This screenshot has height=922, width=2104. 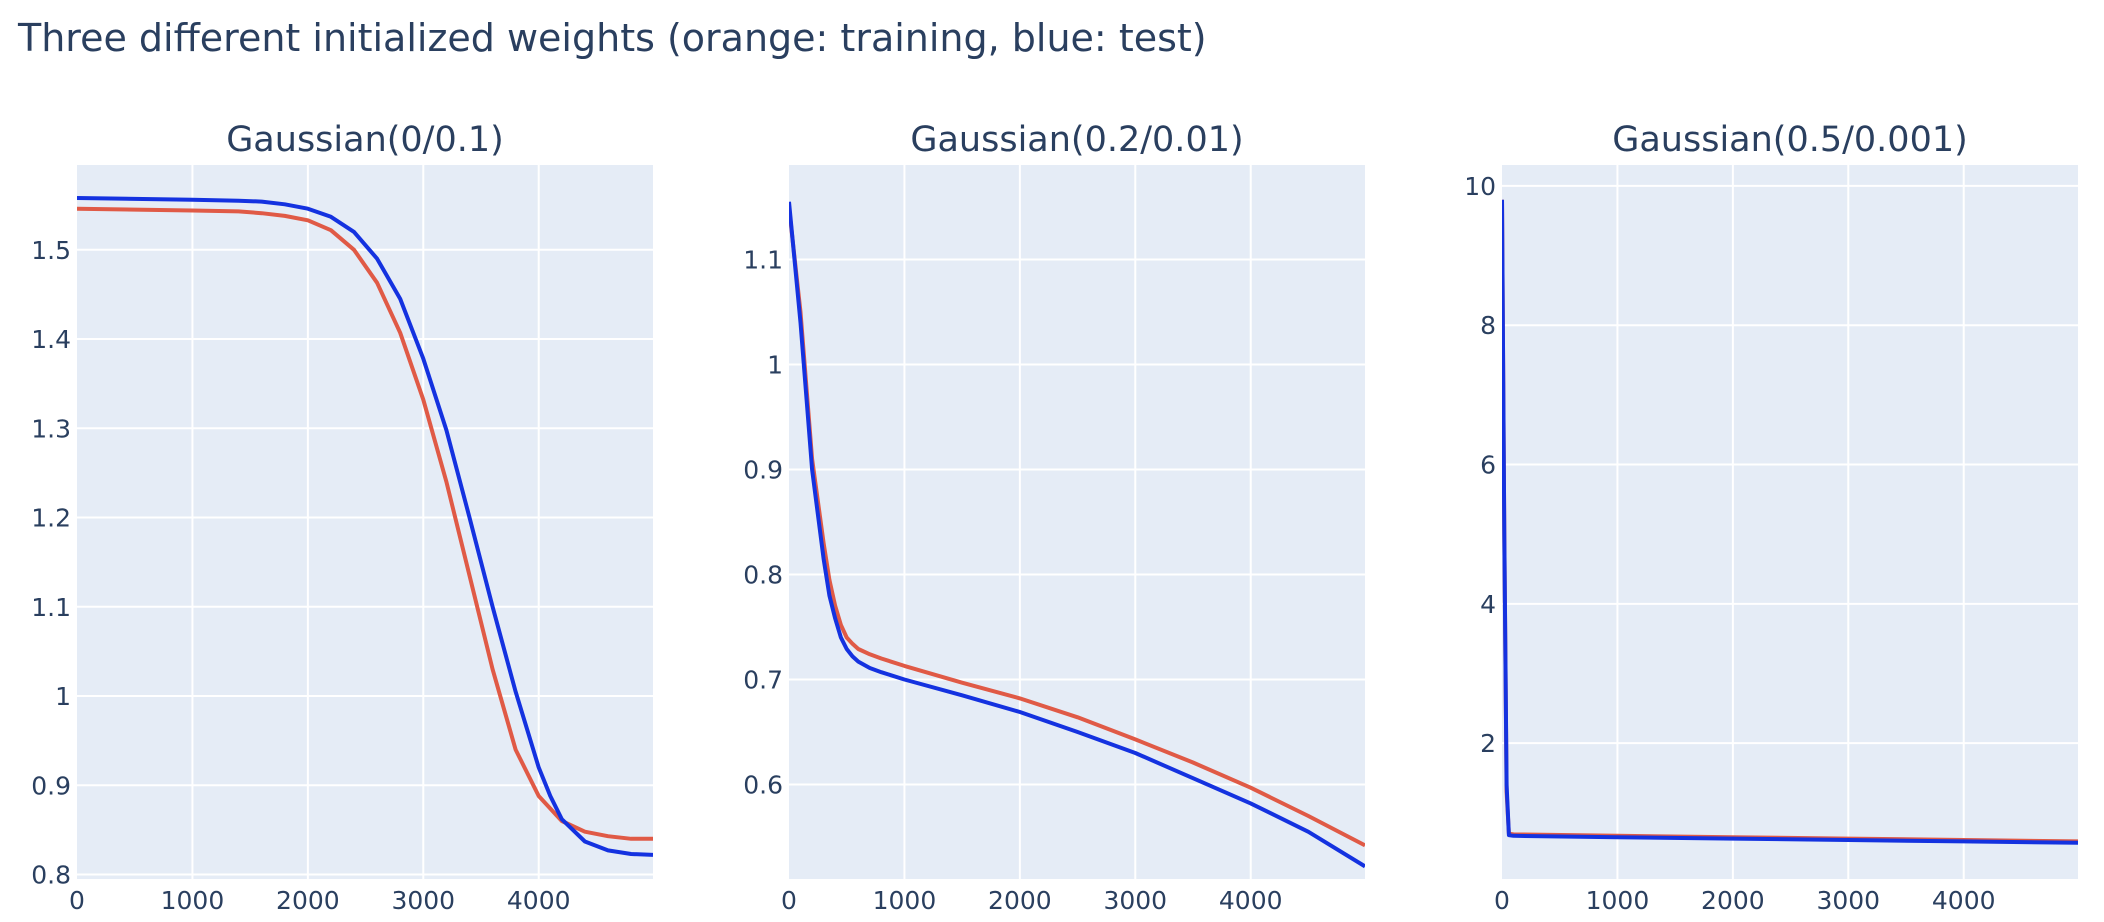 What do you see at coordinates (1488, 325) in the screenshot?
I see `y-tick-label-3-3: 8` at bounding box center [1488, 325].